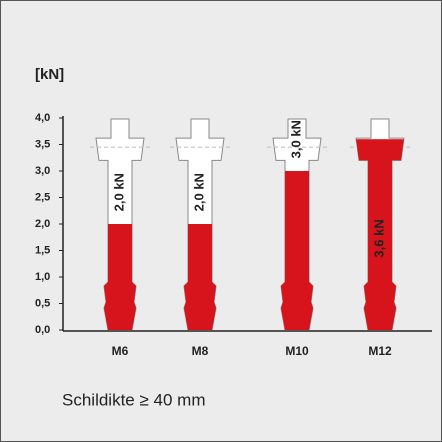 The image size is (442, 442). I want to click on y-tick-label: 3,5, so click(42, 144).